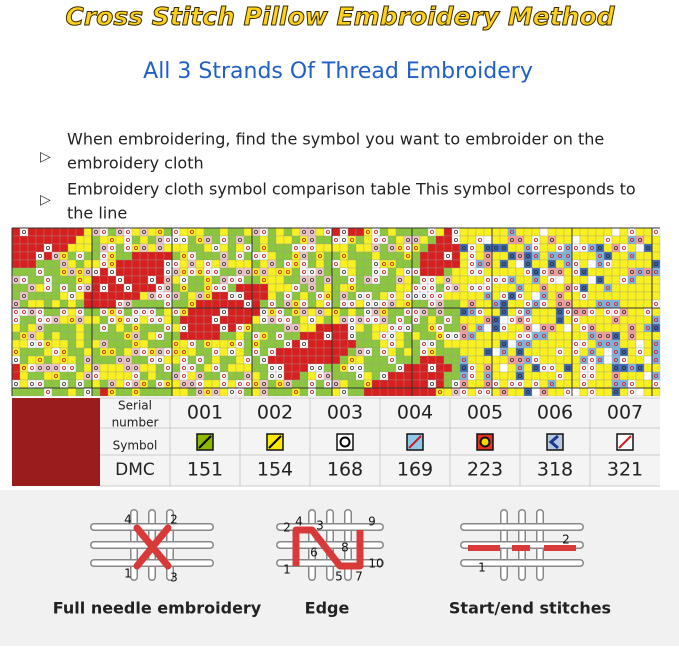 The height and width of the screenshot is (650, 679). I want to click on symbol-mark, so click(625, 442).